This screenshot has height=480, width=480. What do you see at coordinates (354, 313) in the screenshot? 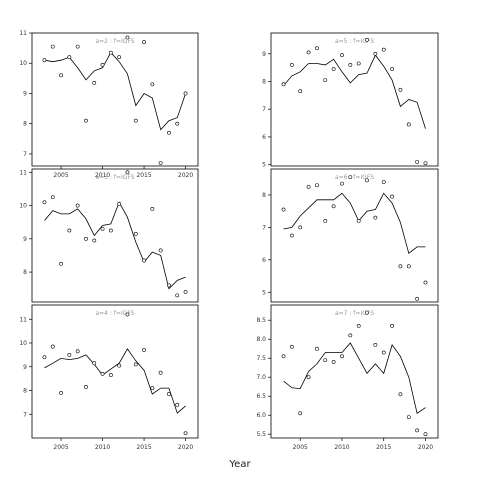
I see `panel-title: a=7 : f=IGFS` at bounding box center [354, 313].